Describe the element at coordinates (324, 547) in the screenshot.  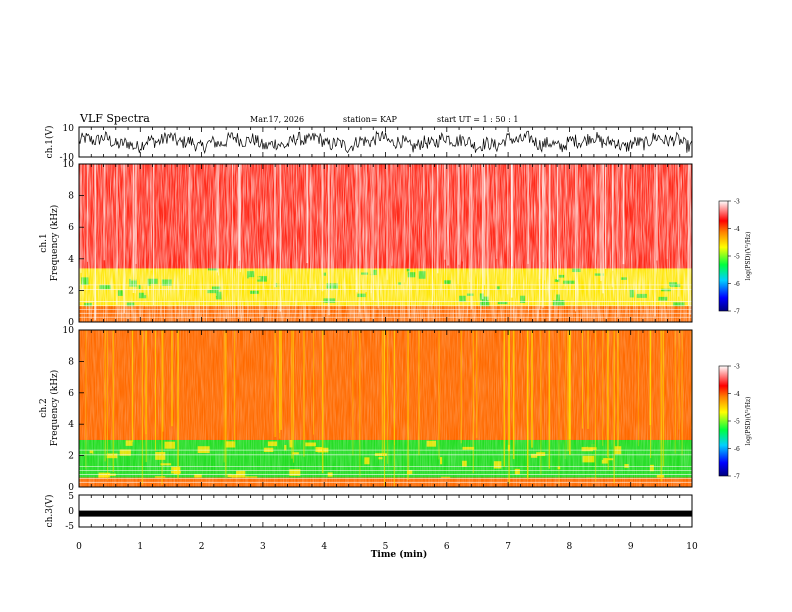
I see `x-tick-label: 4` at that location.